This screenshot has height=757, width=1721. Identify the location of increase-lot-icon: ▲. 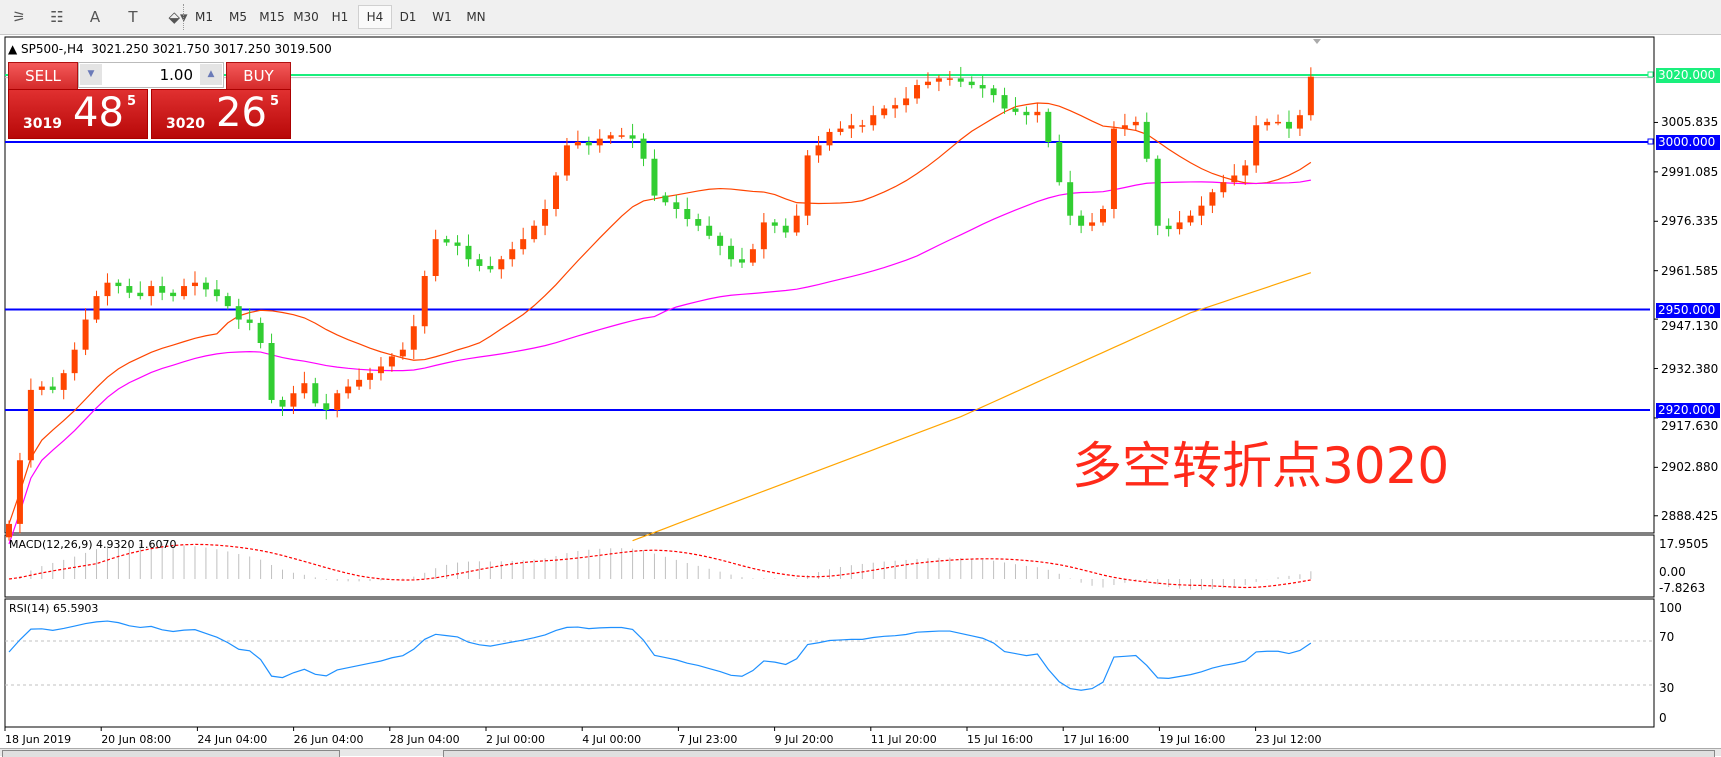
(211, 74).